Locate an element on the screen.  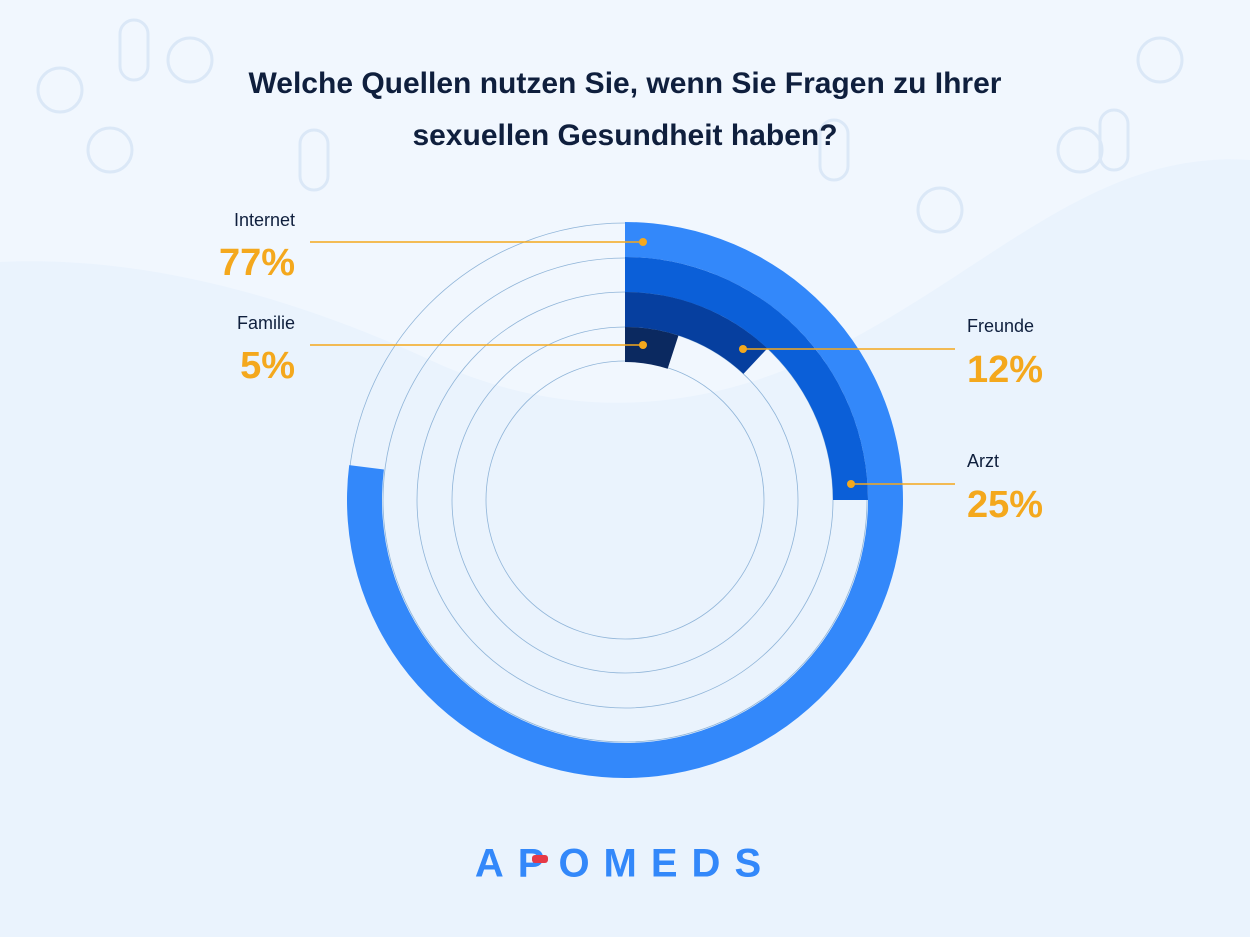
brand-logo: APOMEDS is located at coordinates (625, 864).